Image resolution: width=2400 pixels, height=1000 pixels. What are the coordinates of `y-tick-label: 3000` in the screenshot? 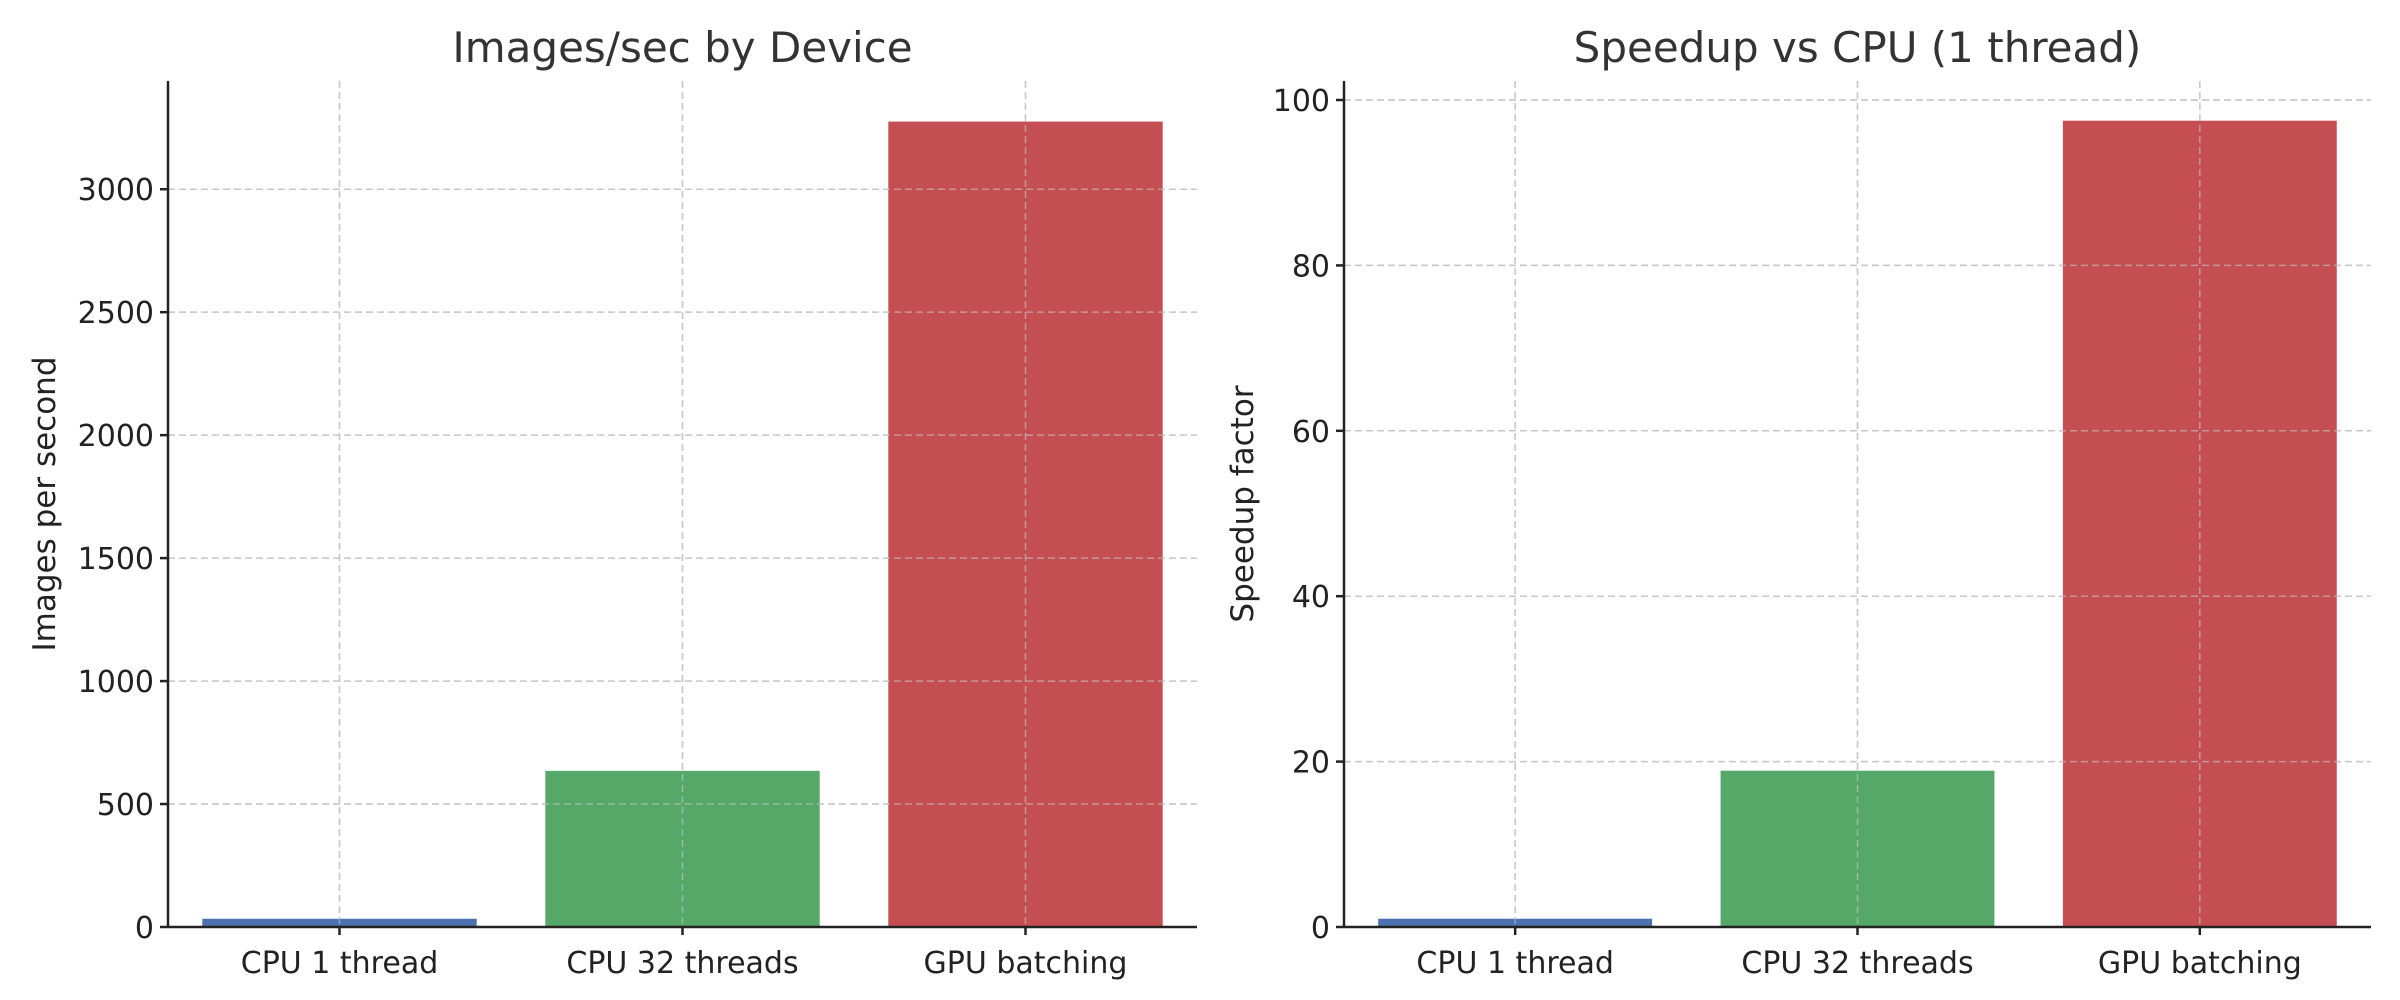 It's located at (116, 190).